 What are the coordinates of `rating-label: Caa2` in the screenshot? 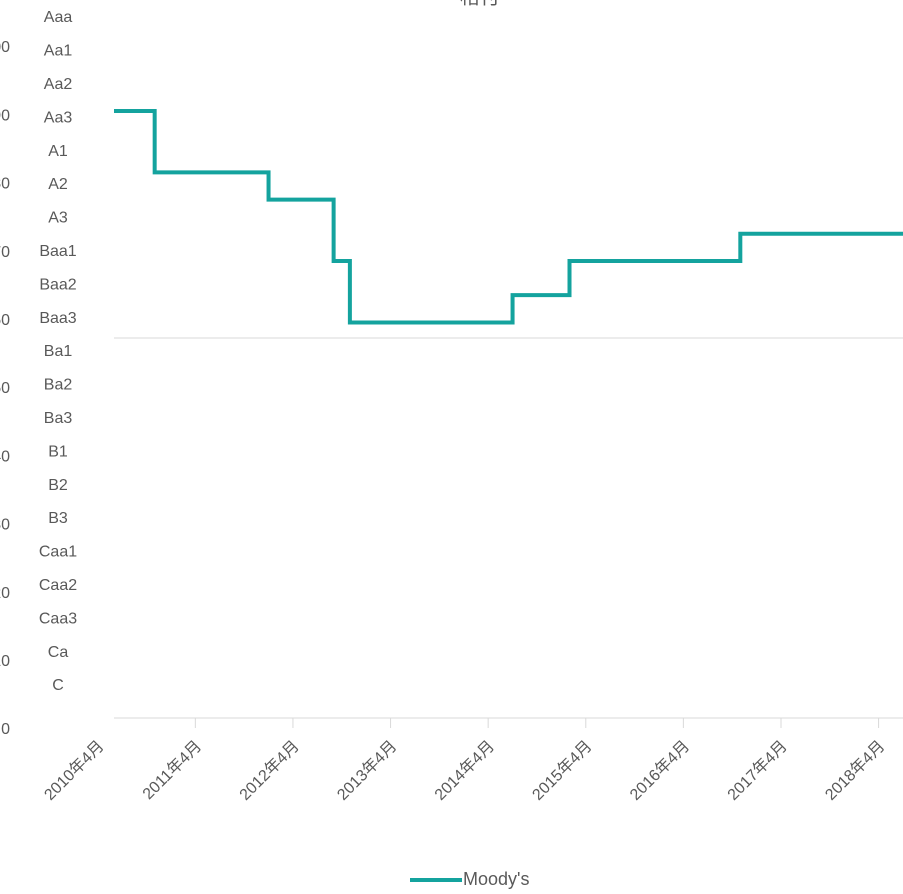 It's located at (58, 585).